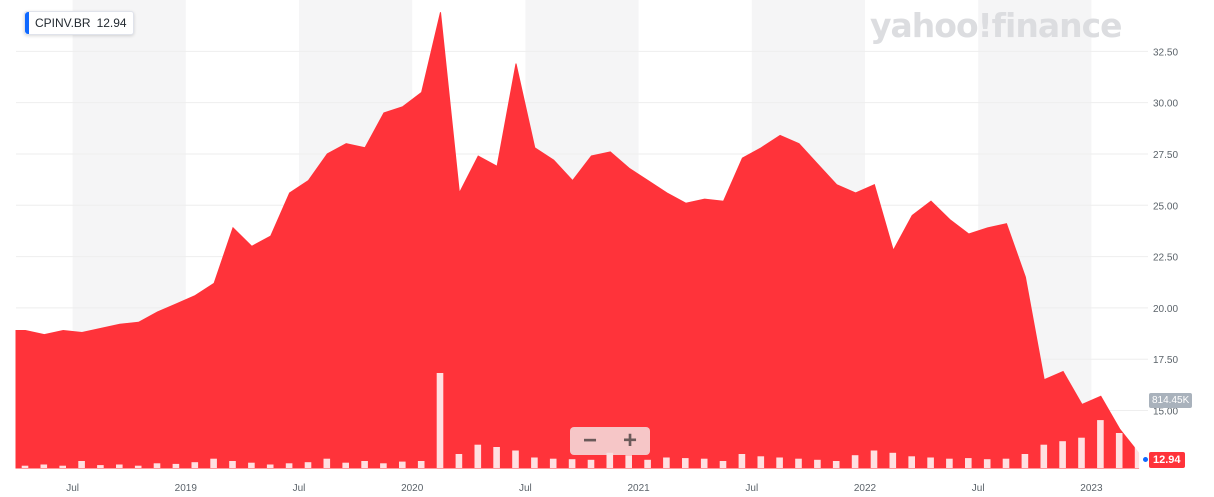 This screenshot has width=1214, height=497. Describe the element at coordinates (1165, 232) in the screenshot. I see `y-axis: 15.00 17.50 20.00 22.50 25.00 27.50 30.00 32.50` at that location.